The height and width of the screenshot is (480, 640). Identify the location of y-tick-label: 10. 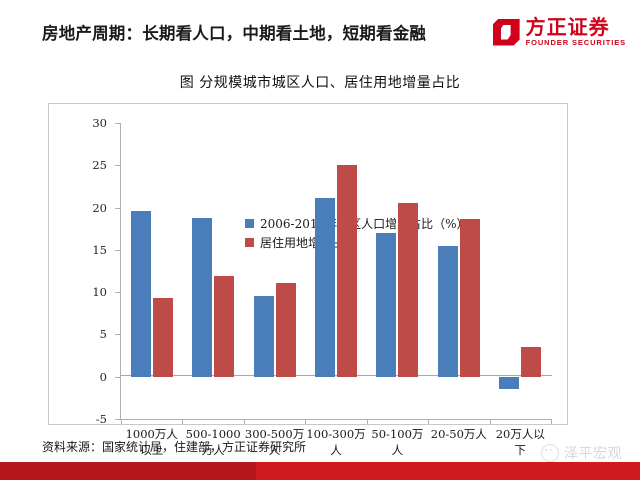
(99, 292).